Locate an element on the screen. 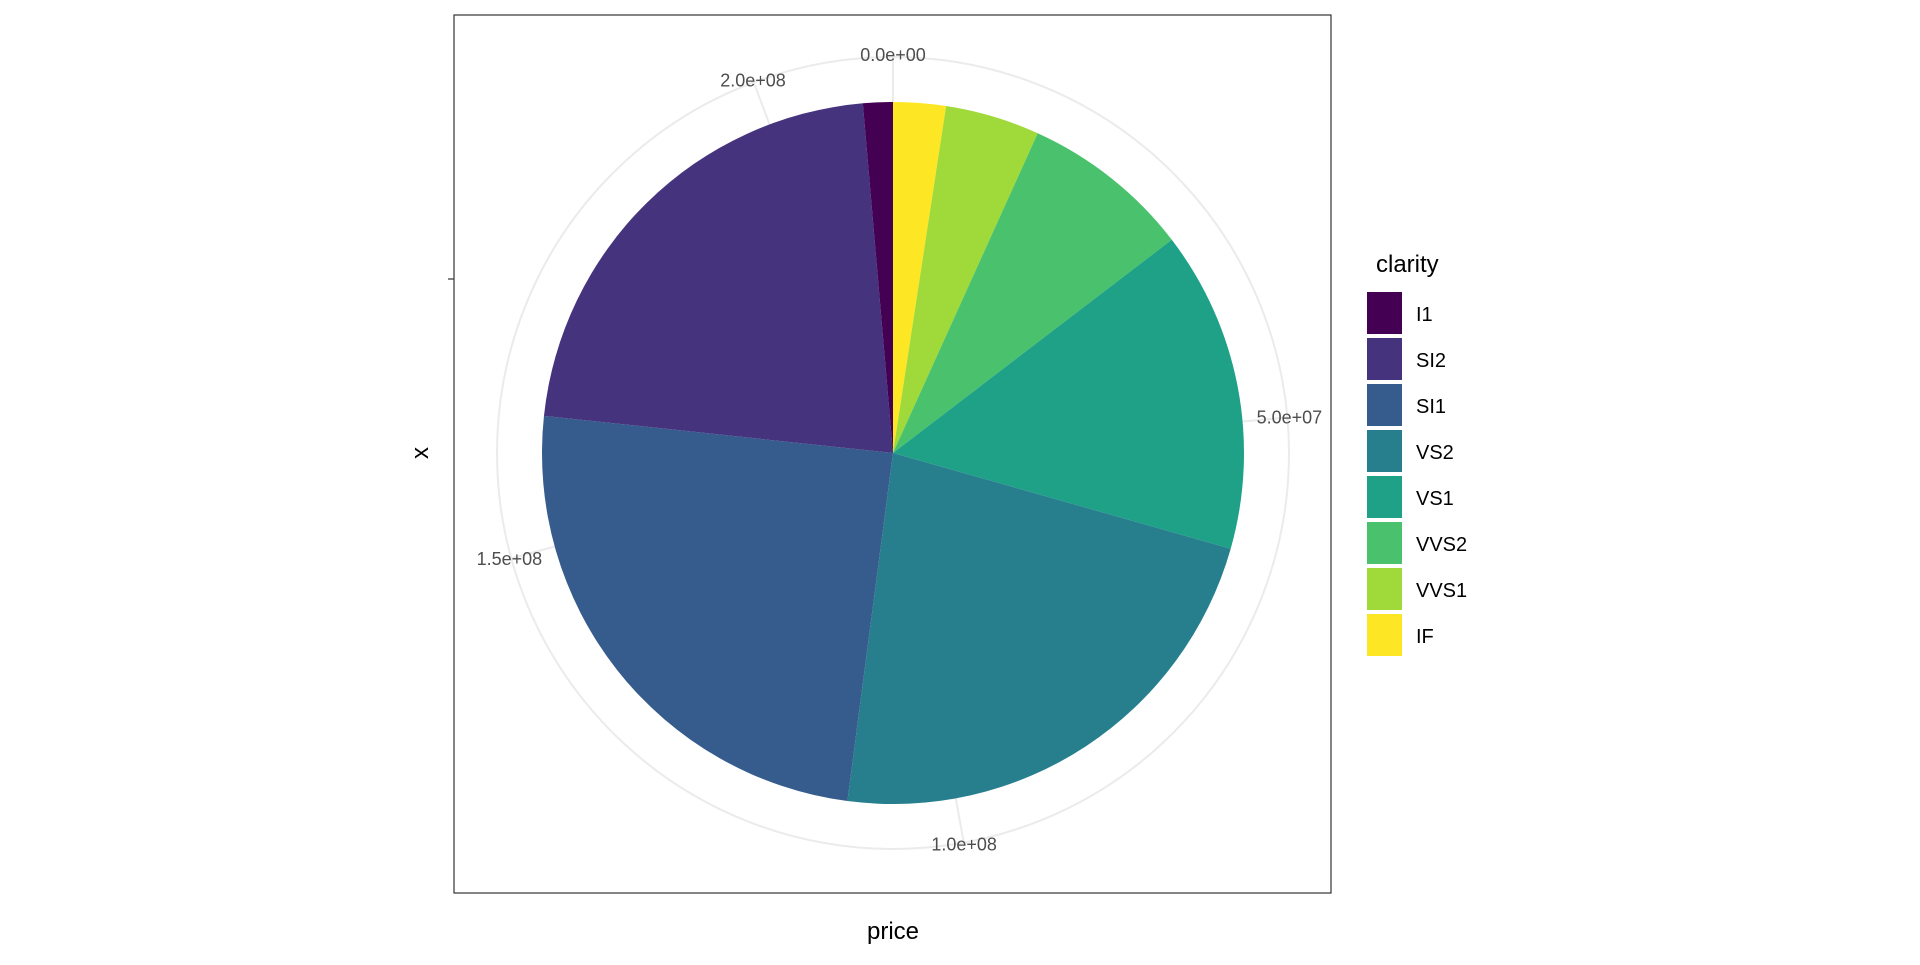 Image resolution: width=1920 pixels, height=965 pixels. legend-key-vs1 is located at coordinates (1384, 497).